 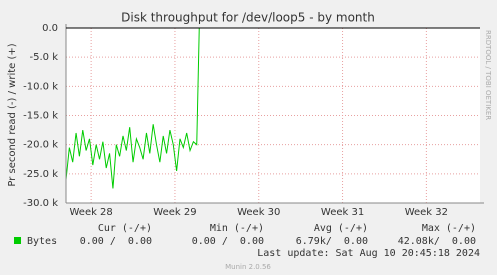 What do you see at coordinates (125, 228) in the screenshot?
I see `legend-header: Cur (-/+)` at bounding box center [125, 228].